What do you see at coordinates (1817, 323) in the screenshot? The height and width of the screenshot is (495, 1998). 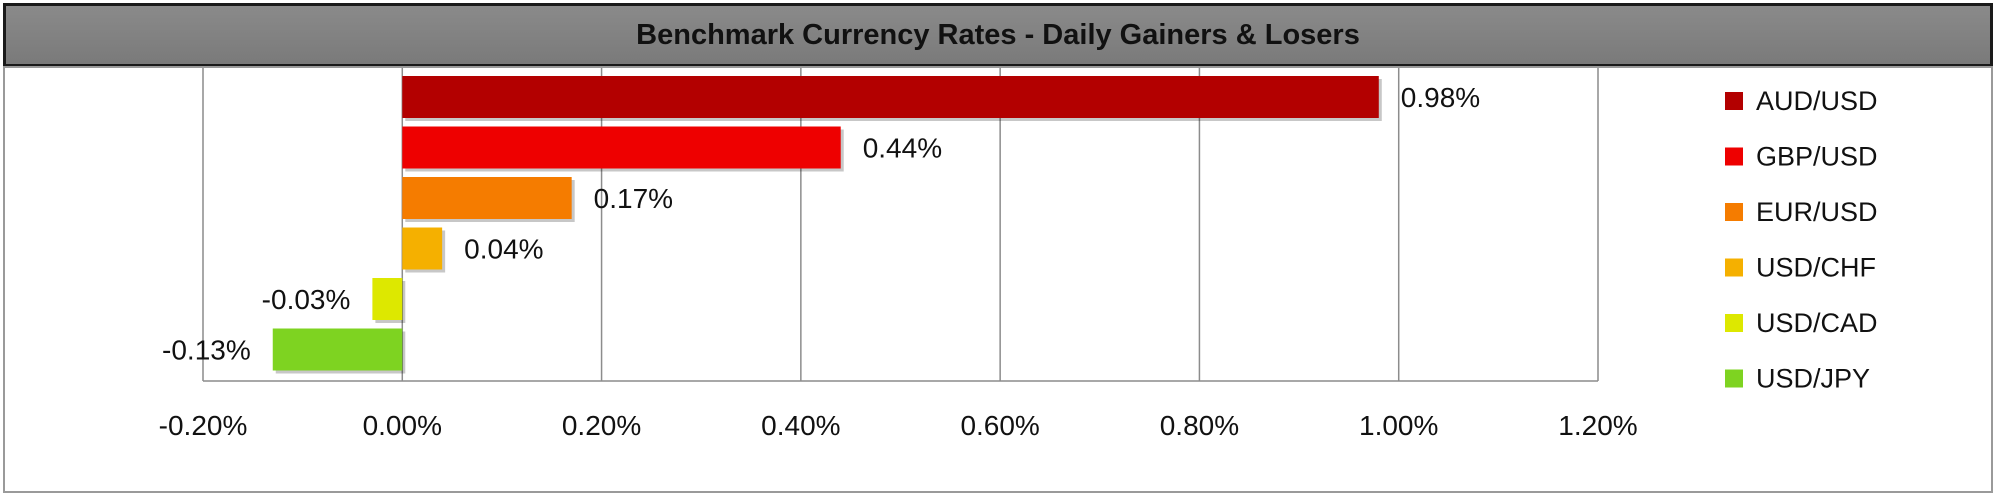 I see `legend-label: USD/CAD` at bounding box center [1817, 323].